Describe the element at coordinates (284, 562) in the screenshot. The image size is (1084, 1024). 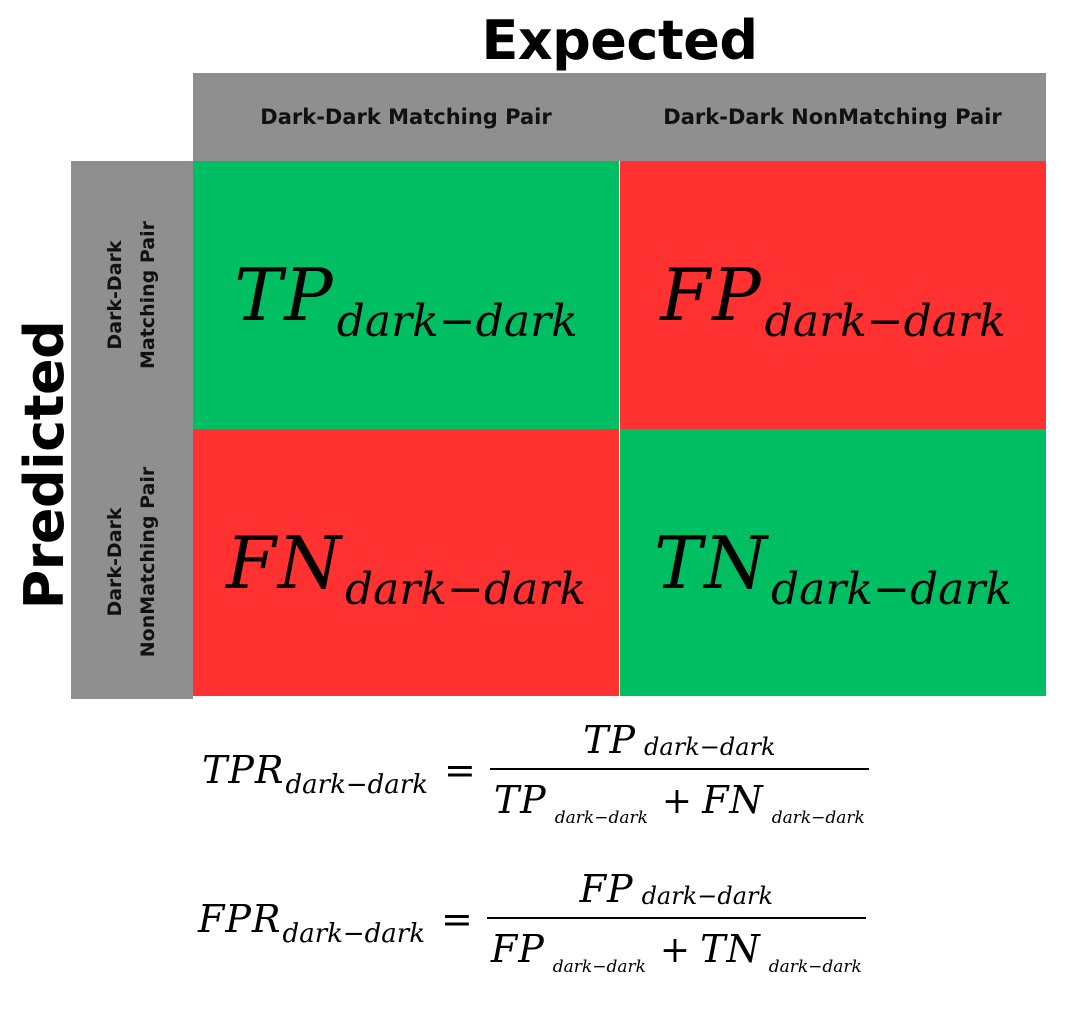
I see `cell-symbol: FN` at that location.